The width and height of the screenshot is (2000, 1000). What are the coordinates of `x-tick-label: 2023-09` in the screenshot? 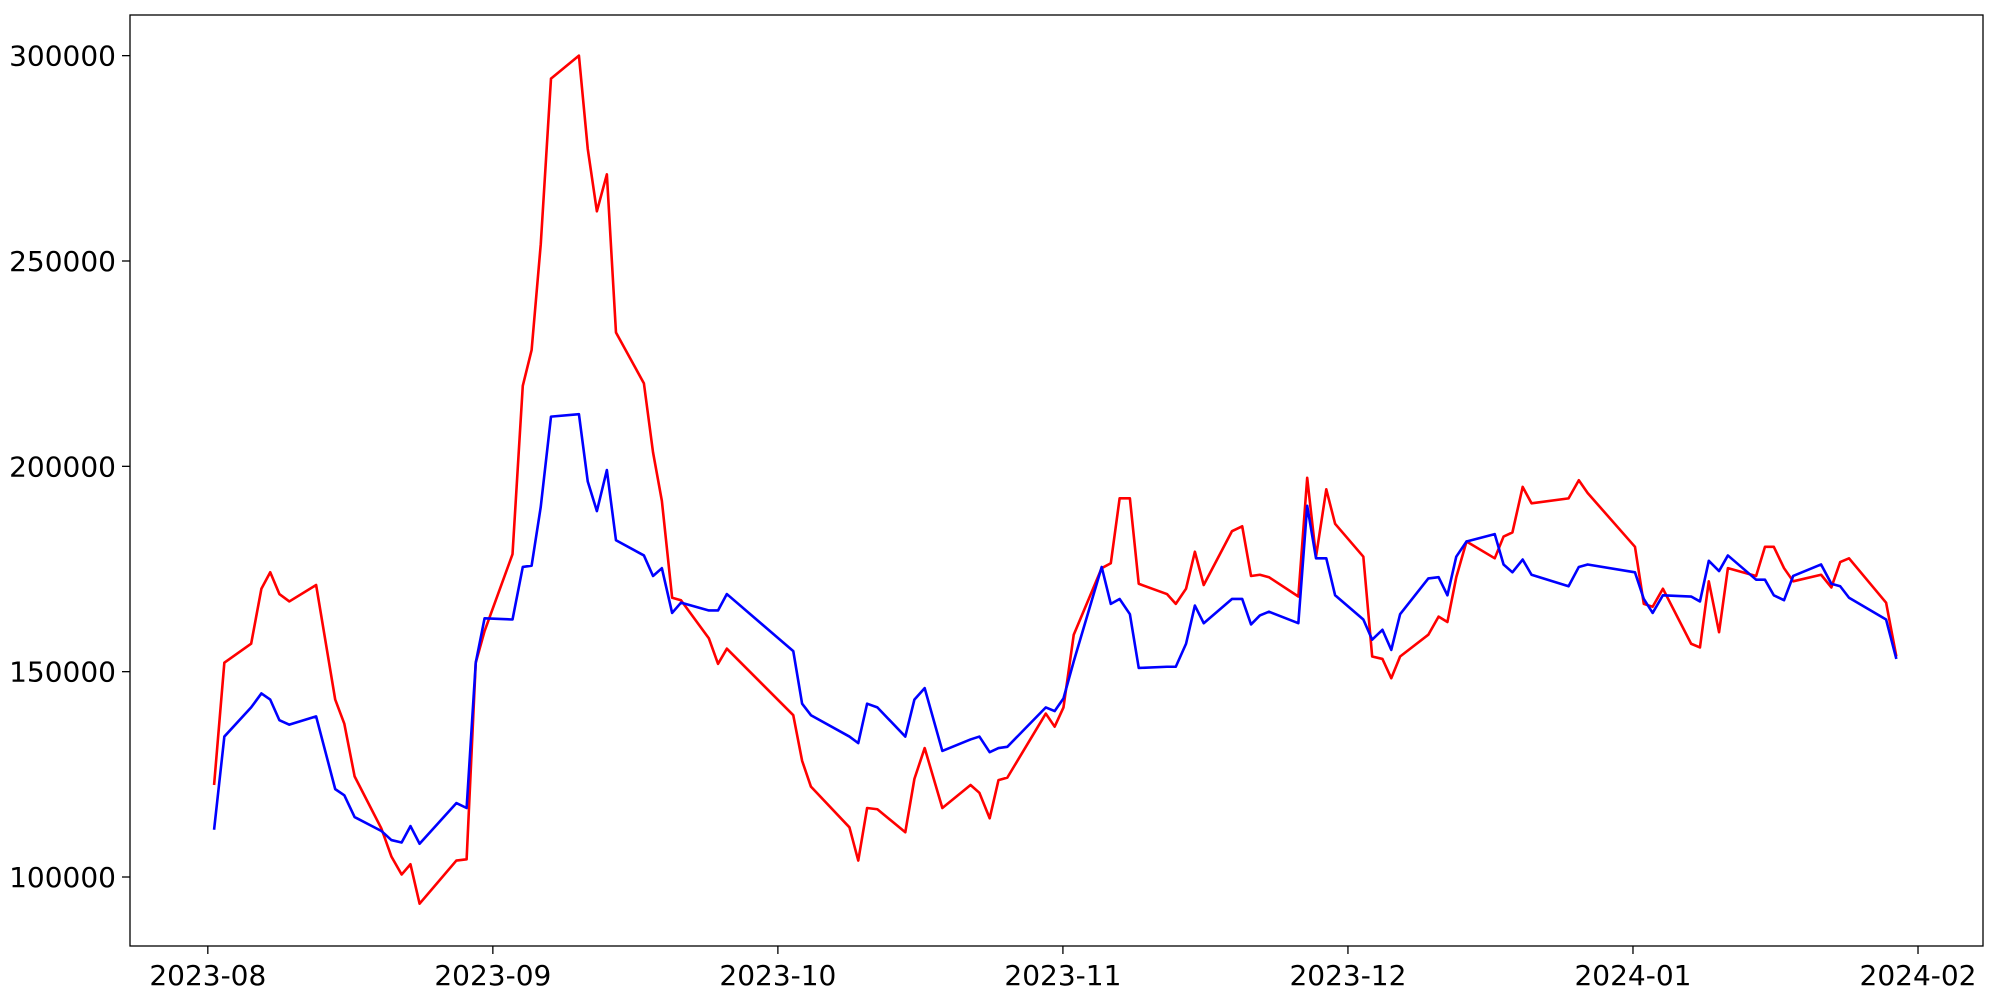 It's located at (492, 975).